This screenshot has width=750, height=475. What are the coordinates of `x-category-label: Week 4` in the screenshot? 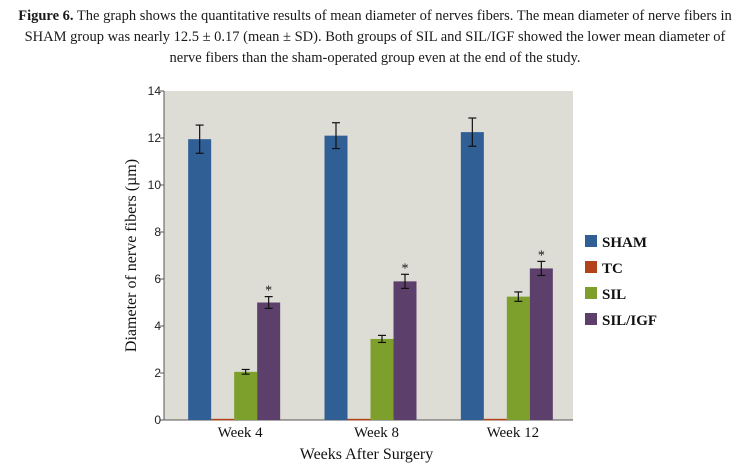 It's located at (241, 433).